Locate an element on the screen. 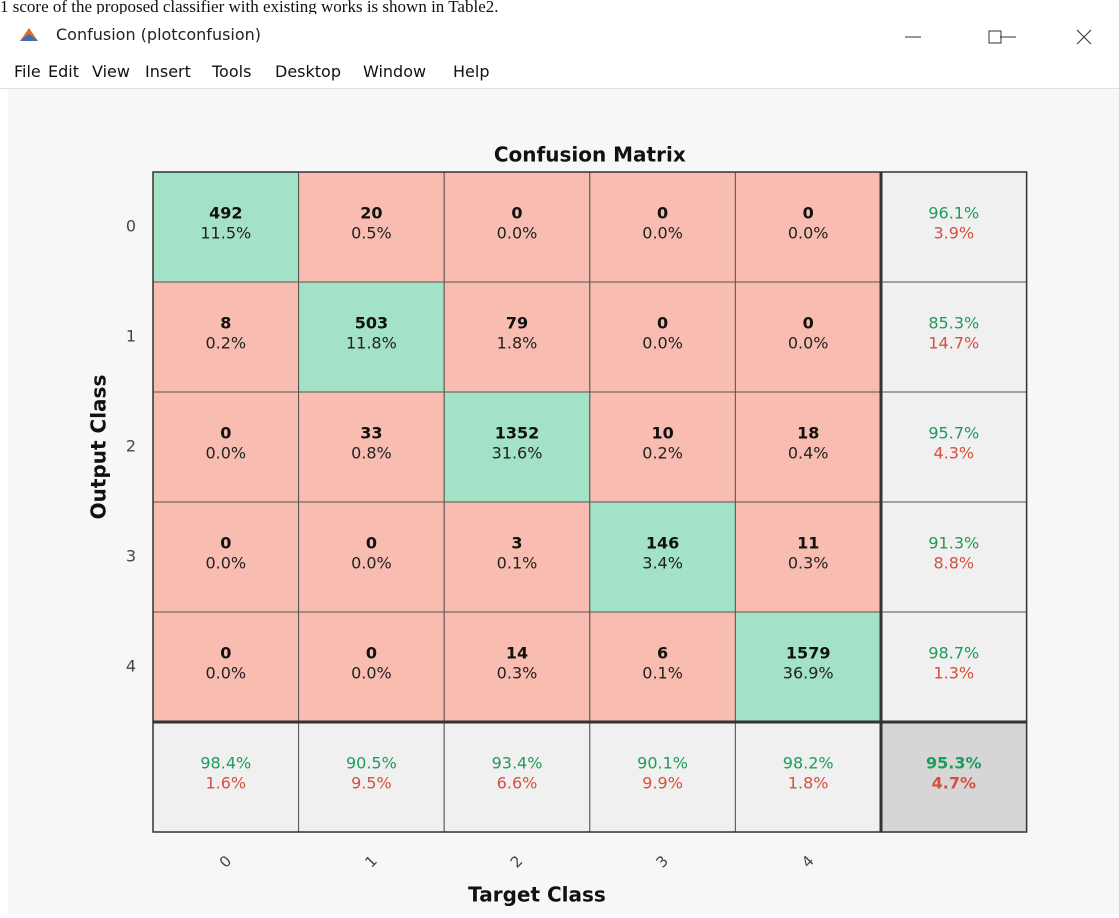 This screenshot has height=918, width=1119. col-label: 1 is located at coordinates (370, 861).